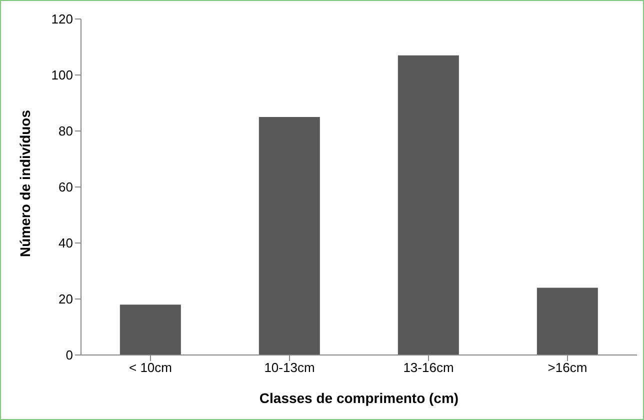 This screenshot has width=644, height=420. Describe the element at coordinates (62, 75) in the screenshot. I see `y-tick-label: 100` at that location.